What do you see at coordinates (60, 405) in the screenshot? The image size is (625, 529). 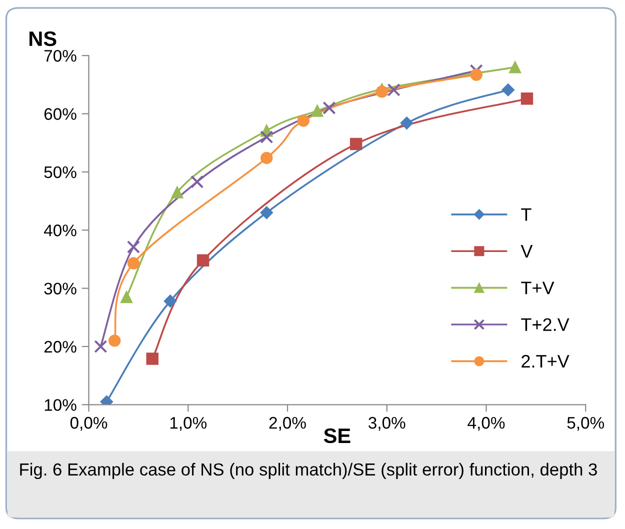 I see `y-tick-label: 10%` at bounding box center [60, 405].